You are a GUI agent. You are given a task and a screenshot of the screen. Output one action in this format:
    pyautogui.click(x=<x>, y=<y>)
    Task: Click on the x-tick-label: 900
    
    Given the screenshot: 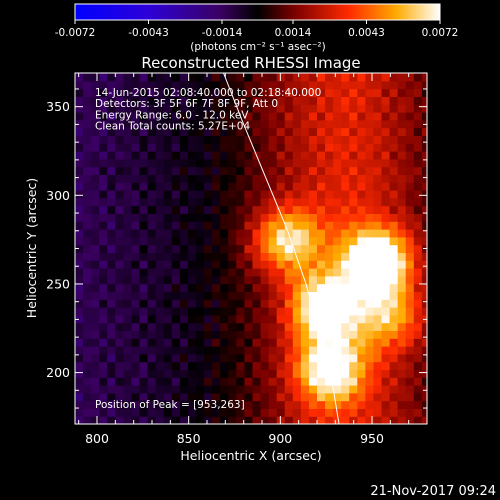 What is the action you would take?
    pyautogui.click(x=280, y=438)
    